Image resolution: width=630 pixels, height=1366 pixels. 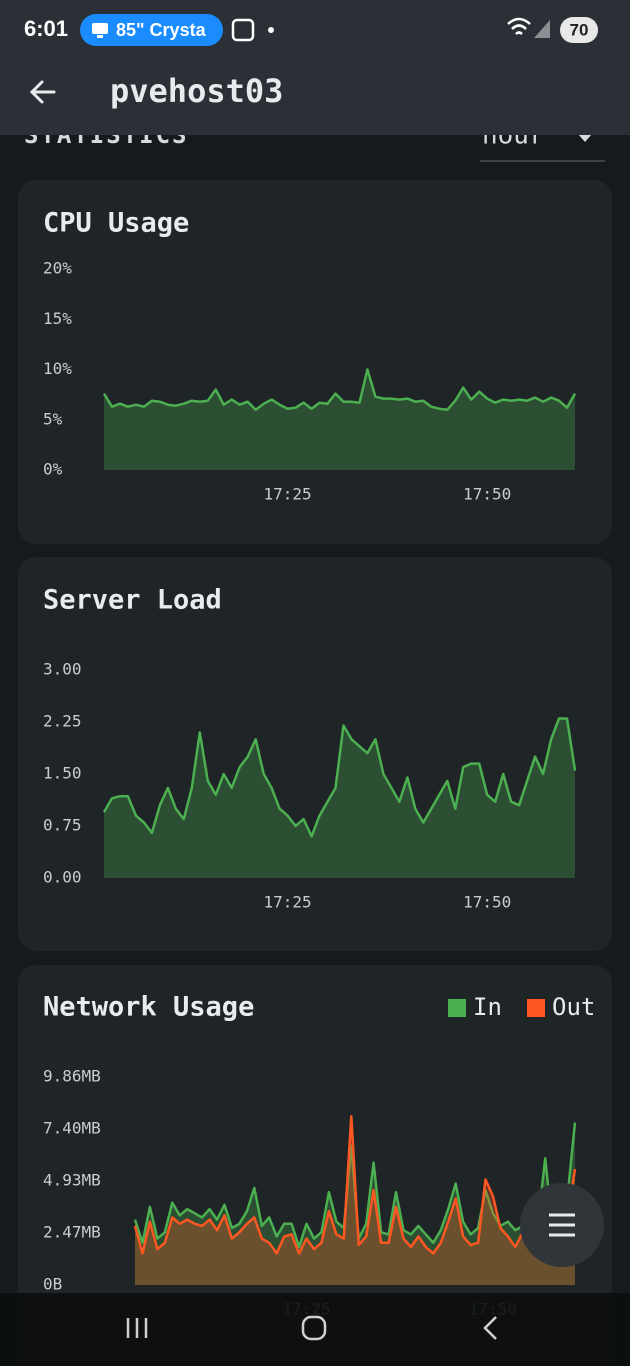 What do you see at coordinates (62, 825) in the screenshot?
I see `y-tick-label: 0.75` at bounding box center [62, 825].